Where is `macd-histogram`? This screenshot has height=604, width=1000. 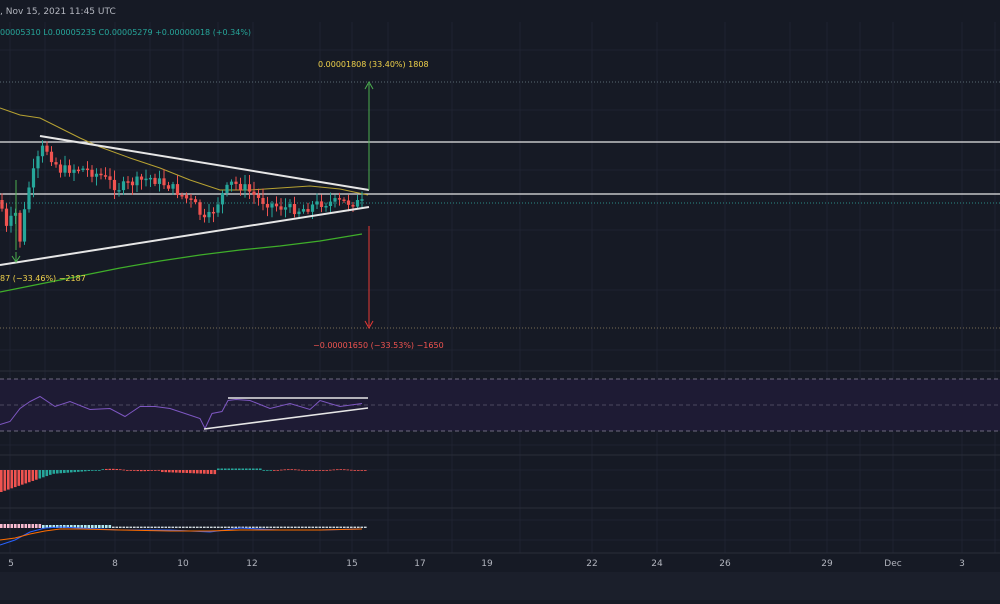 macd-histogram is located at coordinates (183, 480).